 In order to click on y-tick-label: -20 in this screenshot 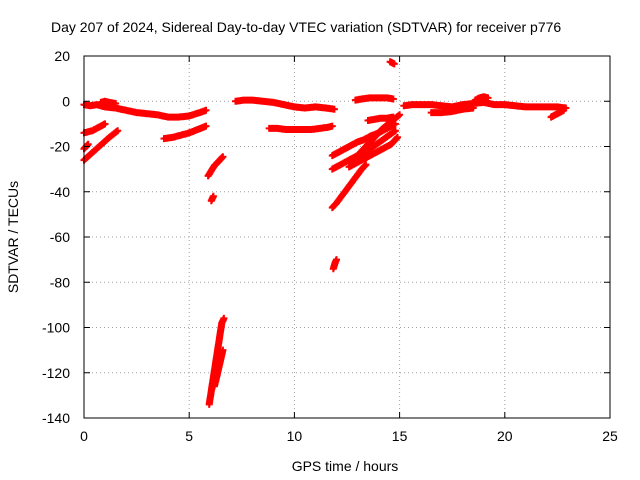, I will do `click(60, 147)`.